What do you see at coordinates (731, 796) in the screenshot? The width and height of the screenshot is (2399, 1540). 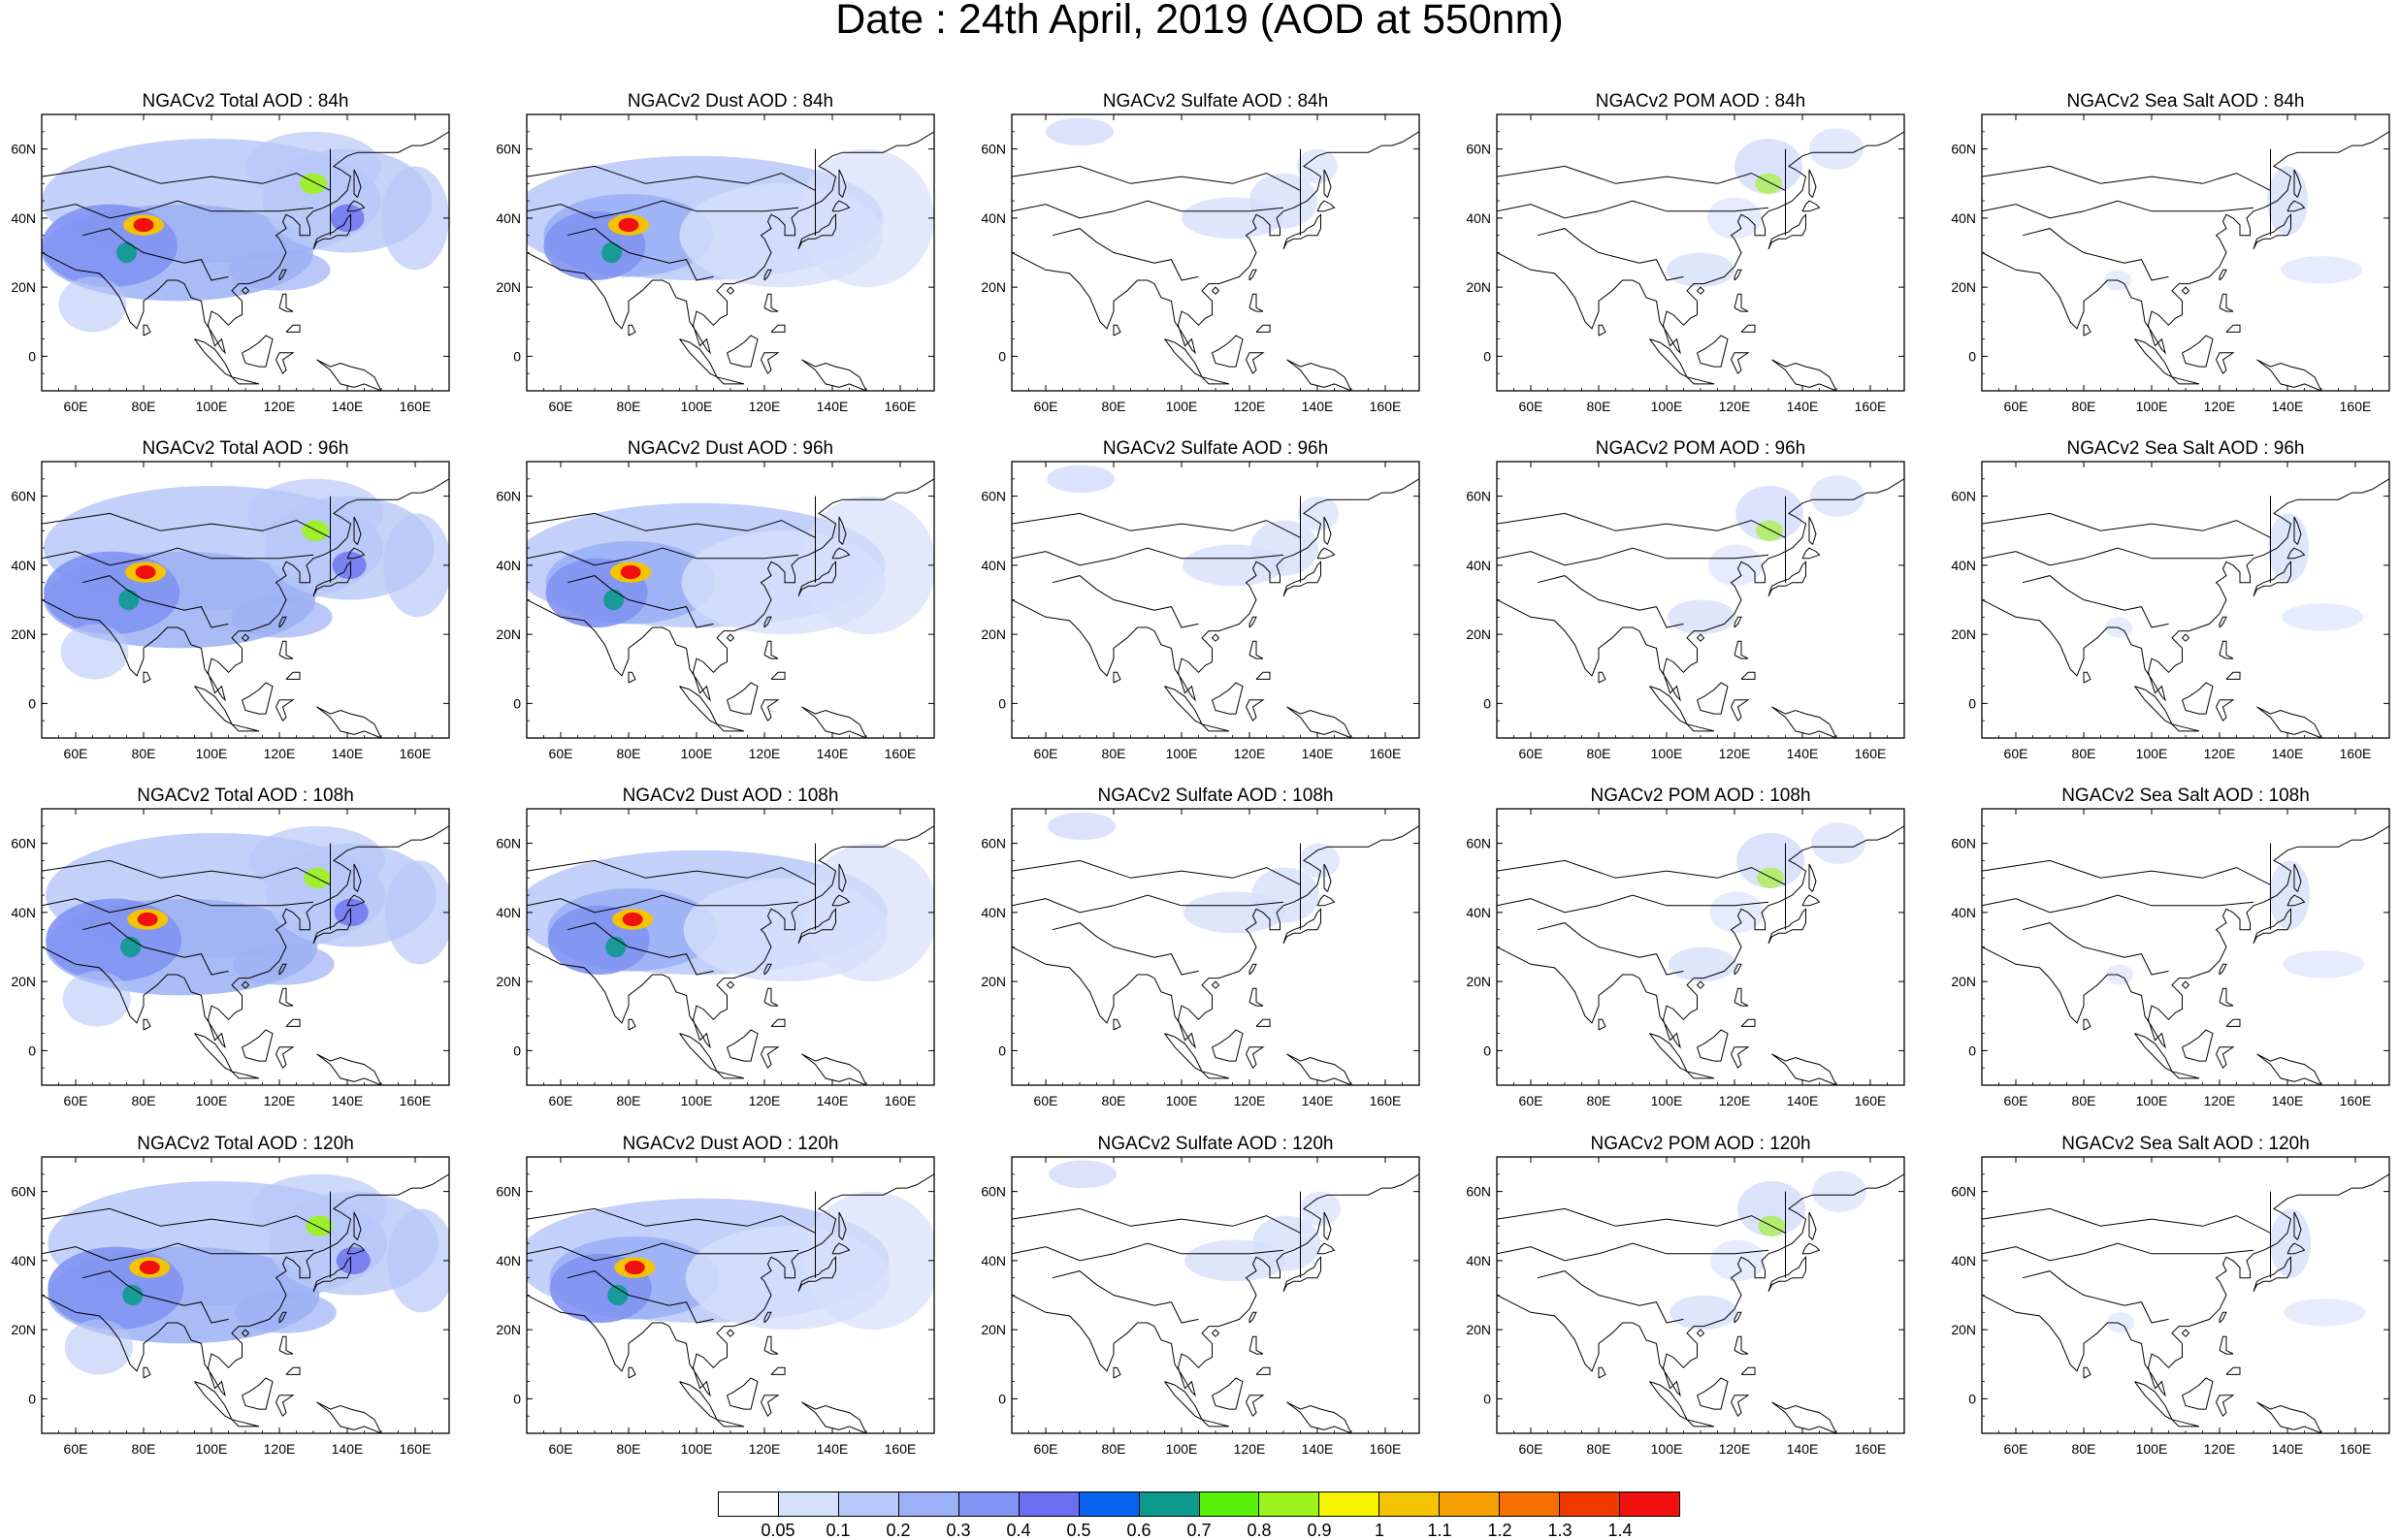 I see `panel-title: NGACv2 Dust AOD : 108h` at bounding box center [731, 796].